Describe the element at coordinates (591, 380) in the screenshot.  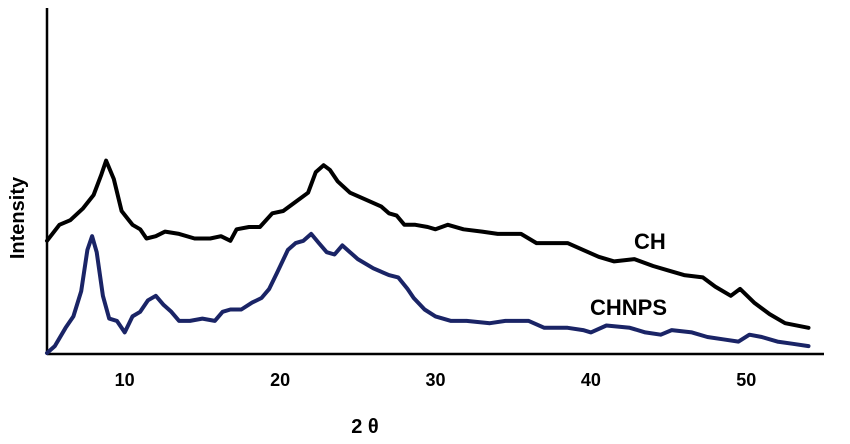
I see `x-tick-label: 40` at that location.